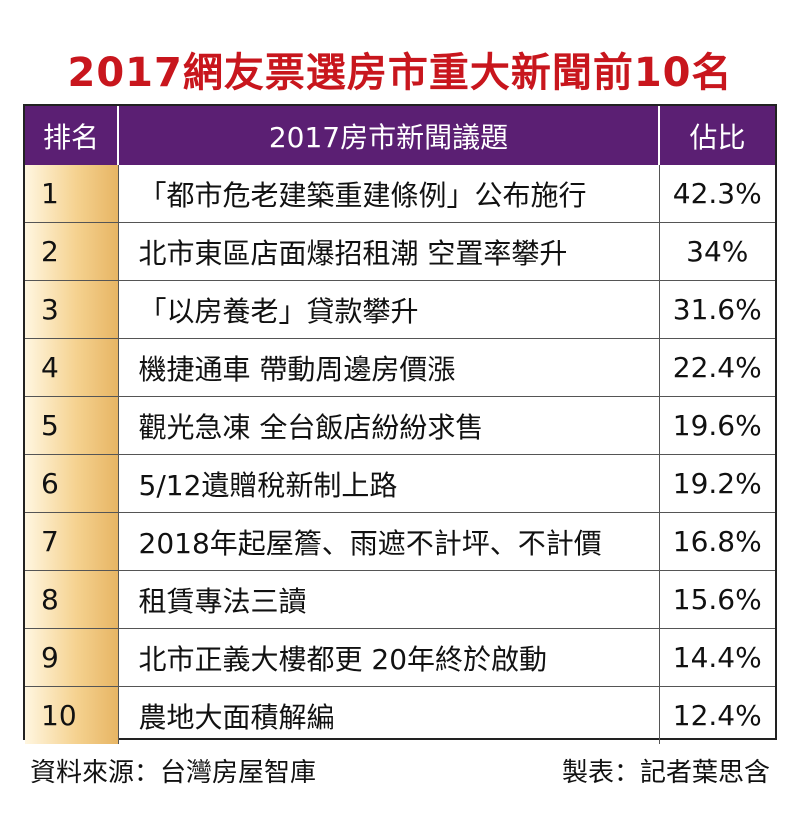 The width and height of the screenshot is (800, 816). I want to click on table-row: 4 機捷通車 帶動周邊房價漲 22.4%, so click(400, 367).